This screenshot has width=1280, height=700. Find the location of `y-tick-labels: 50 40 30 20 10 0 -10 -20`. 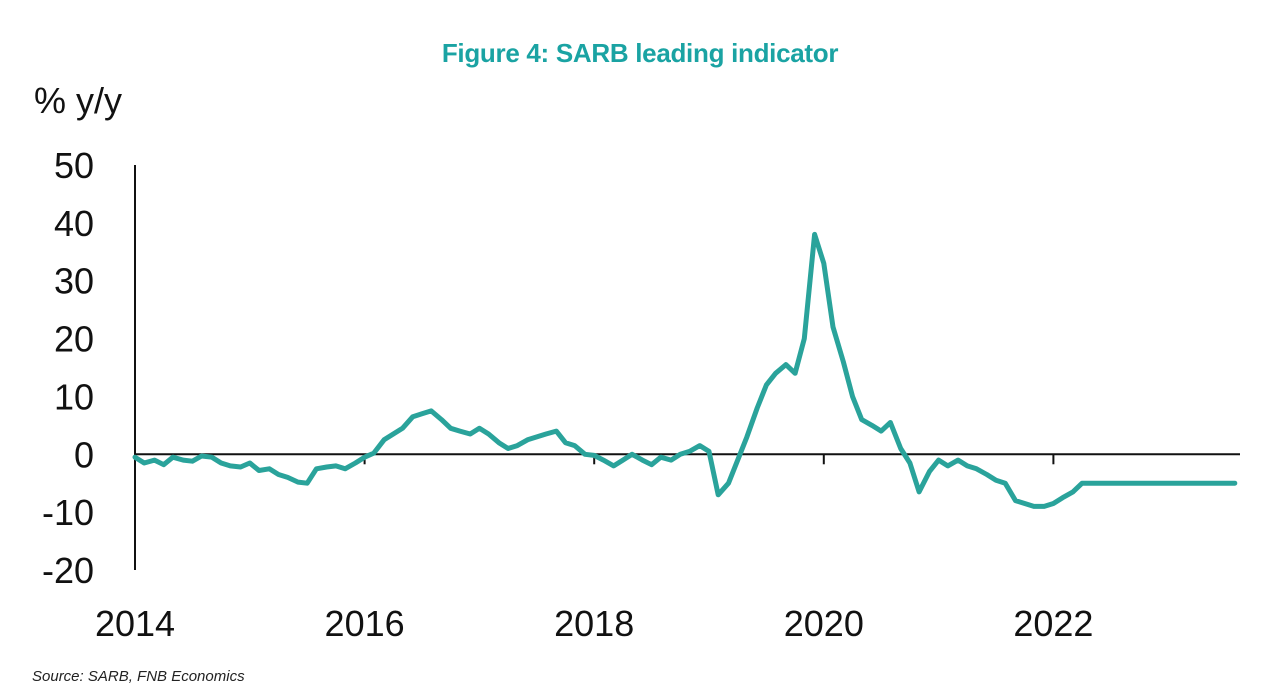

y-tick-labels: 50 40 30 20 10 0 -10 -20 is located at coordinates (68, 368).